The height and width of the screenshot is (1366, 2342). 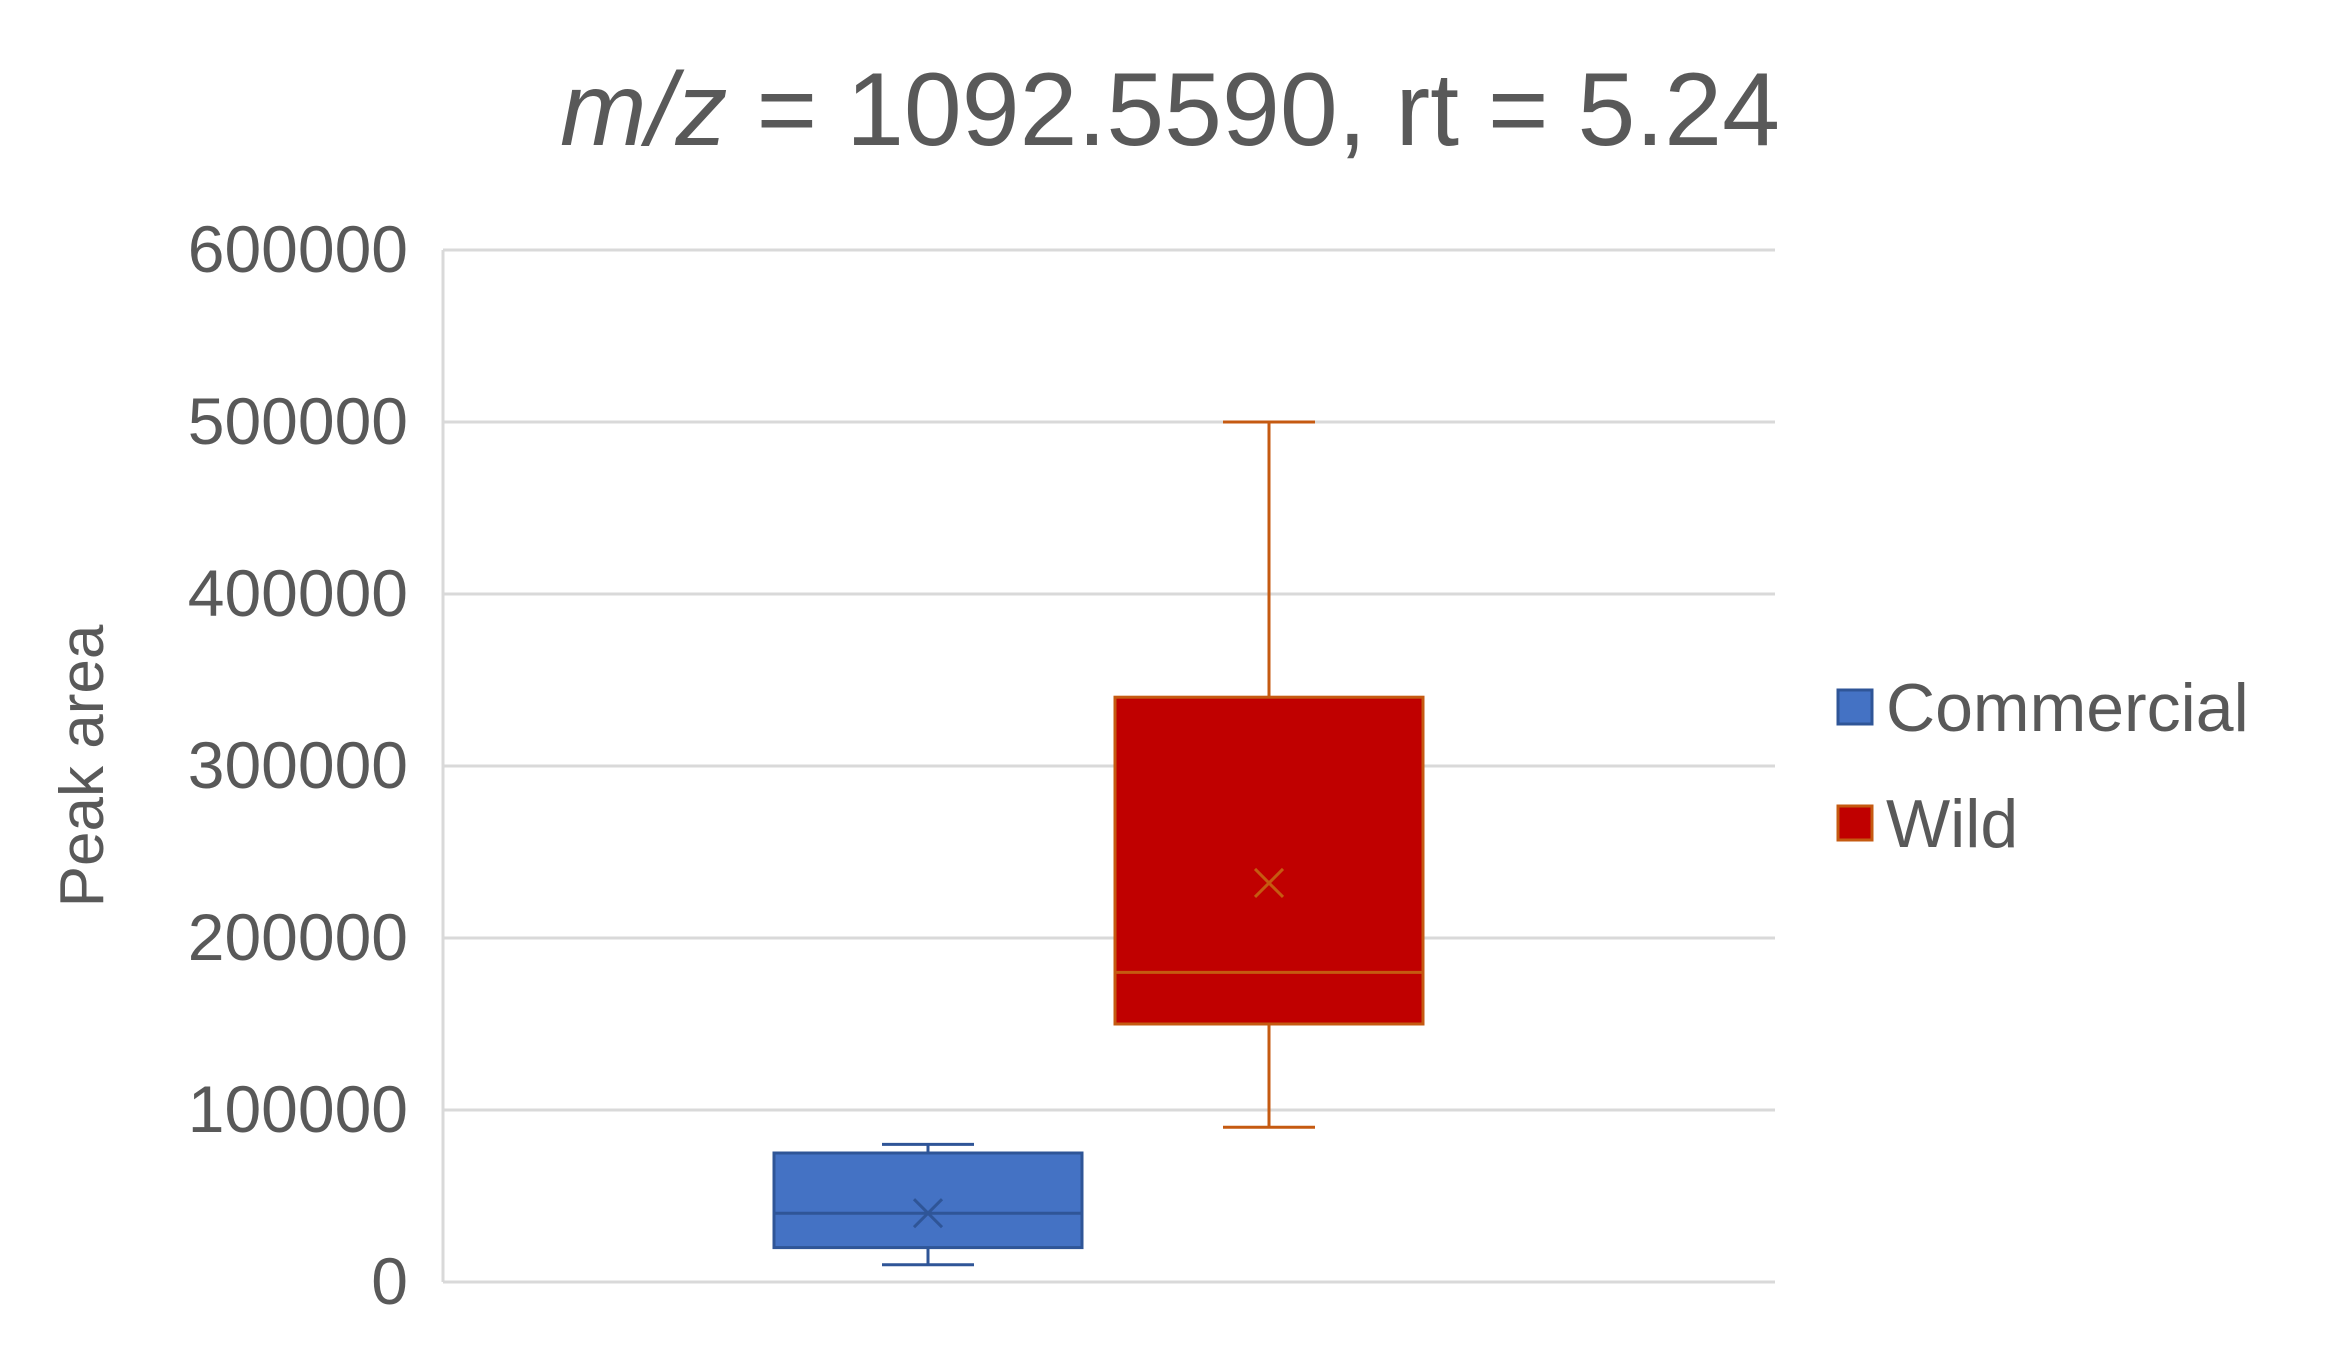 I want to click on box-wild, so click(x=1269, y=774).